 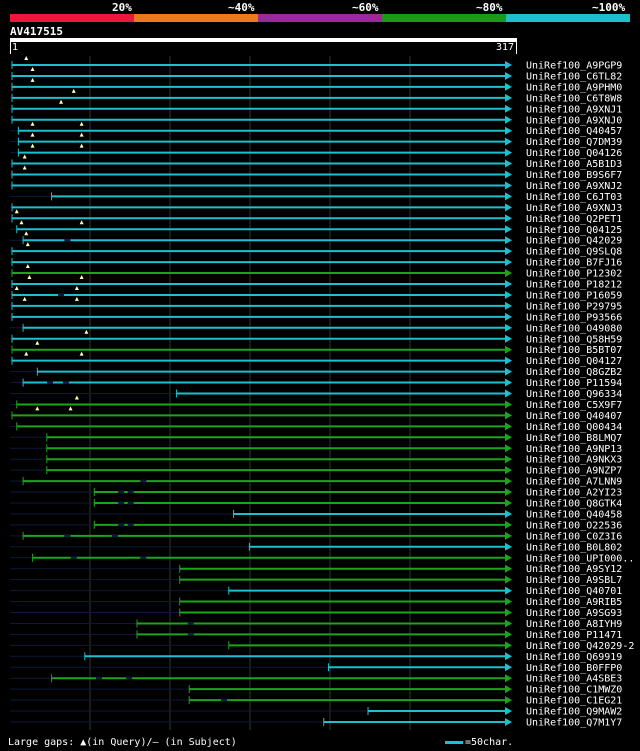 What do you see at coordinates (516, 48) in the screenshot?
I see `query-end-tick` at bounding box center [516, 48].